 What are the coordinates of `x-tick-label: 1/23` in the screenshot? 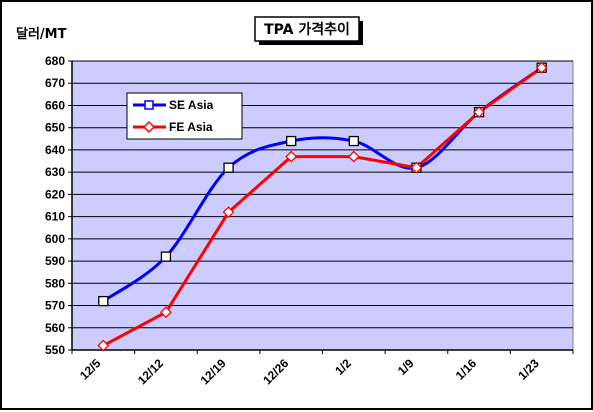 It's located at (528, 369).